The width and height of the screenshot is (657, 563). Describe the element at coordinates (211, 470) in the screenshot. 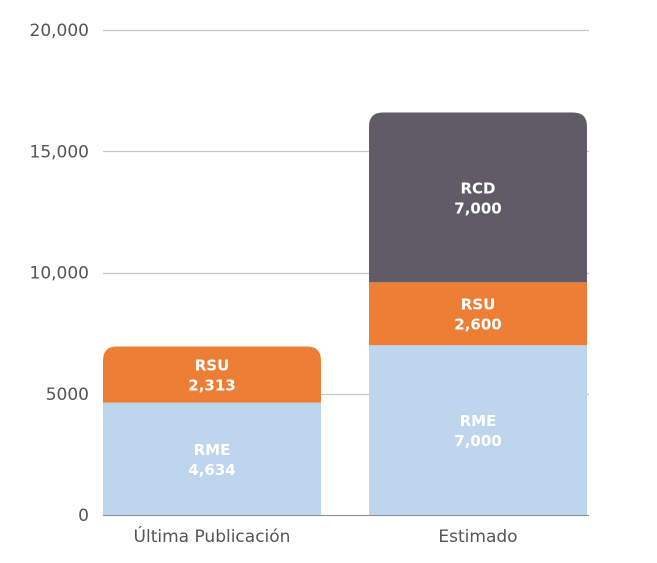

I see `segment-value-label: 4,634` at that location.